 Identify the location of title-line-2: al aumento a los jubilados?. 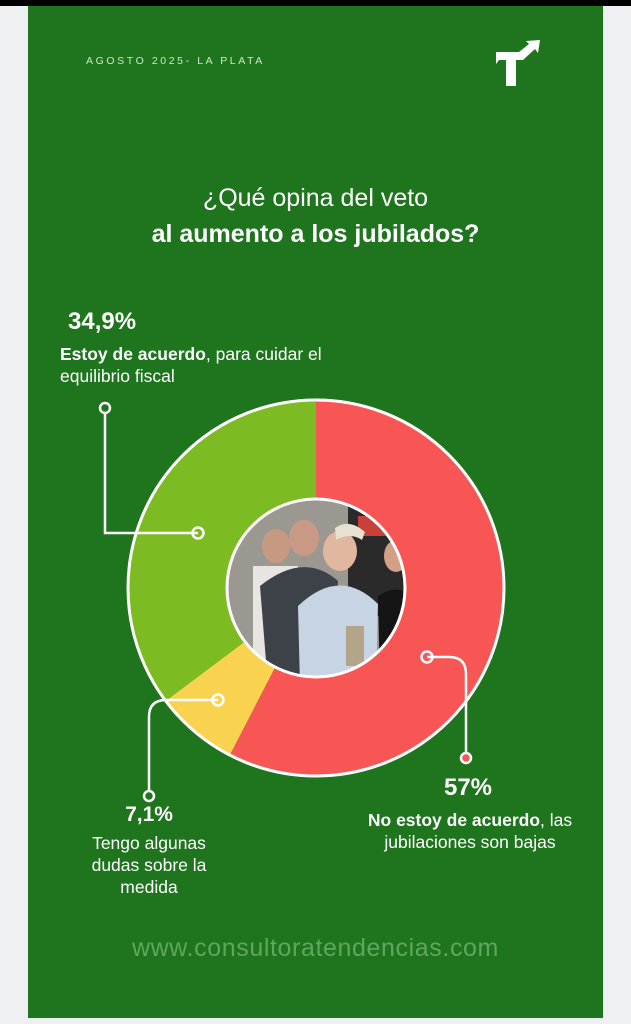
(315, 234).